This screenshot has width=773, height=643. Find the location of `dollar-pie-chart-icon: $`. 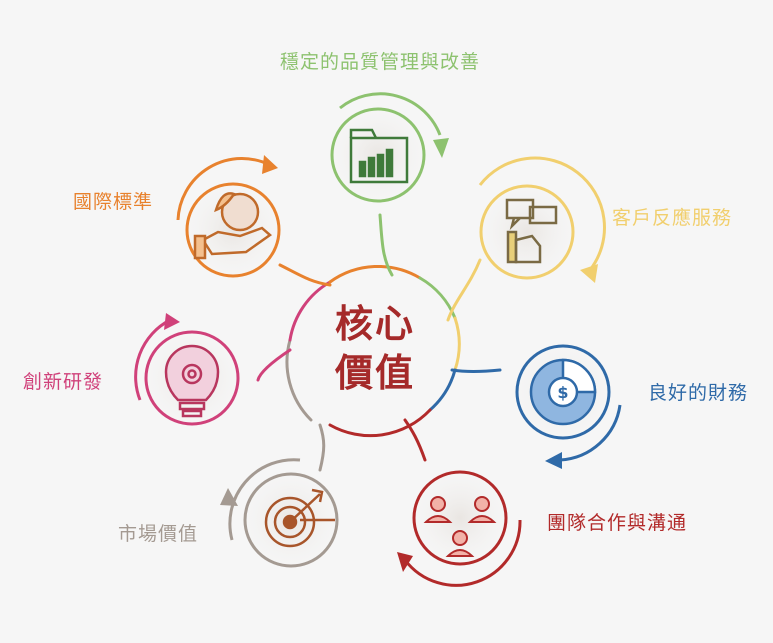

dollar-pie-chart-icon: $ is located at coordinates (563, 392).